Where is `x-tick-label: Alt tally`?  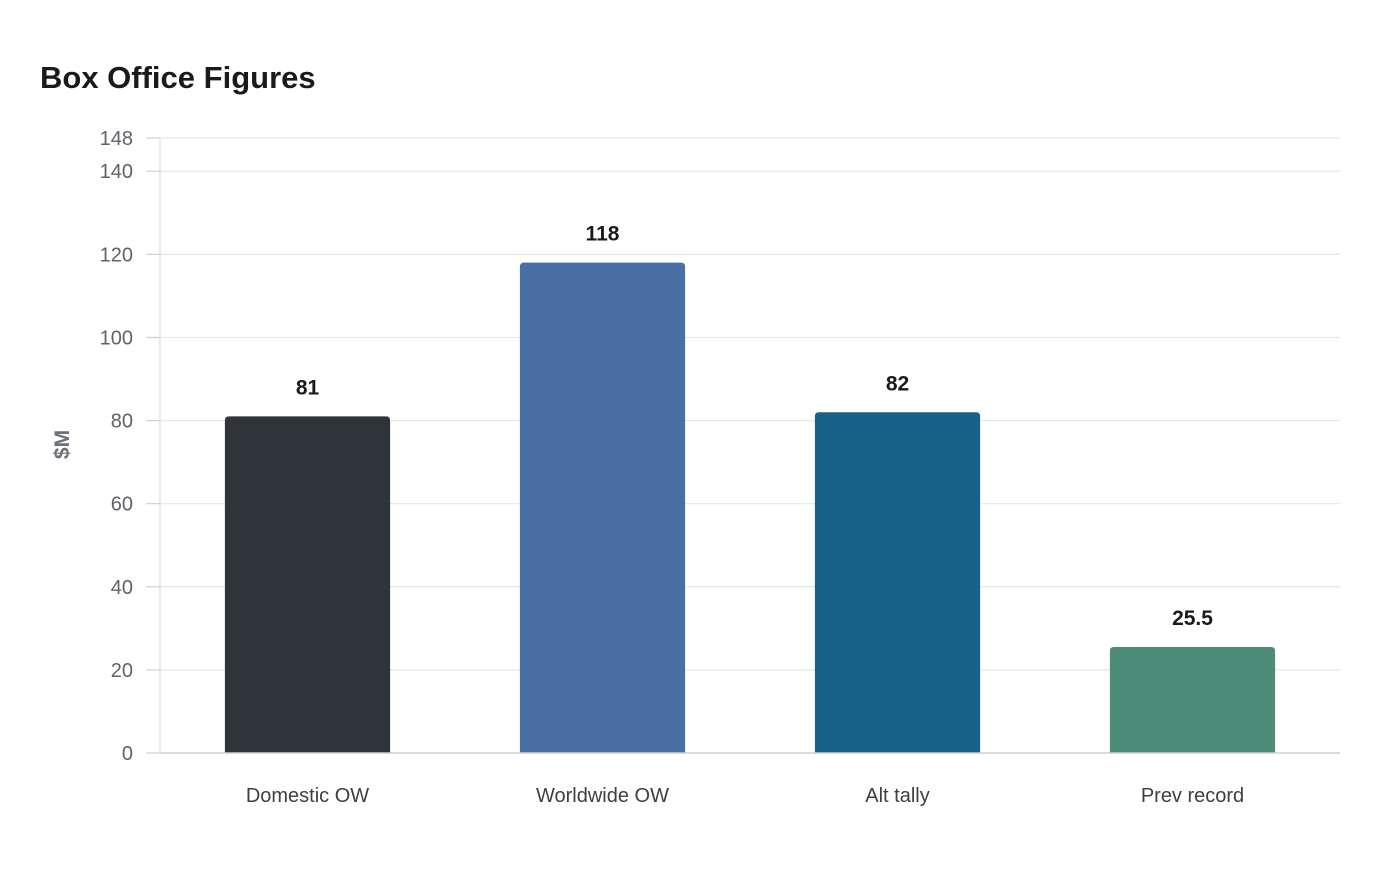 x-tick-label: Alt tally is located at coordinates (897, 796).